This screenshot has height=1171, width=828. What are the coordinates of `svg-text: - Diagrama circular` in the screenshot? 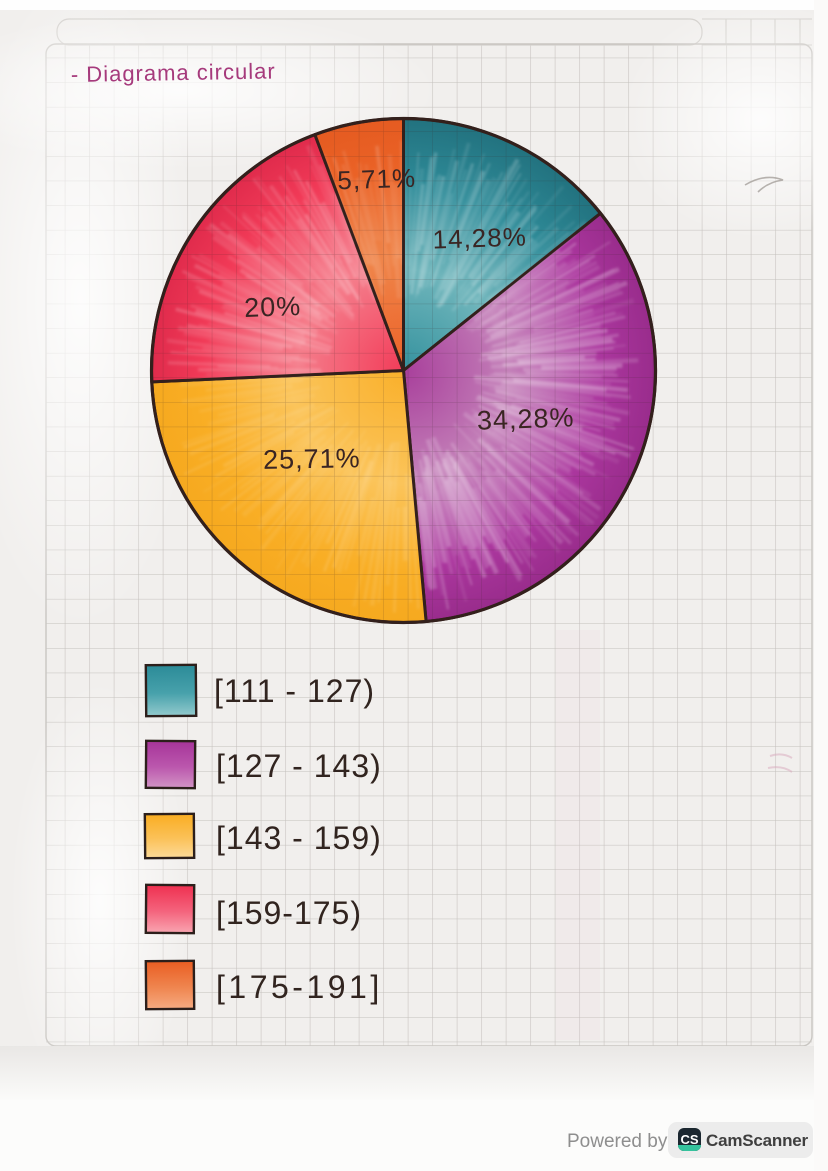 It's located at (173, 72).